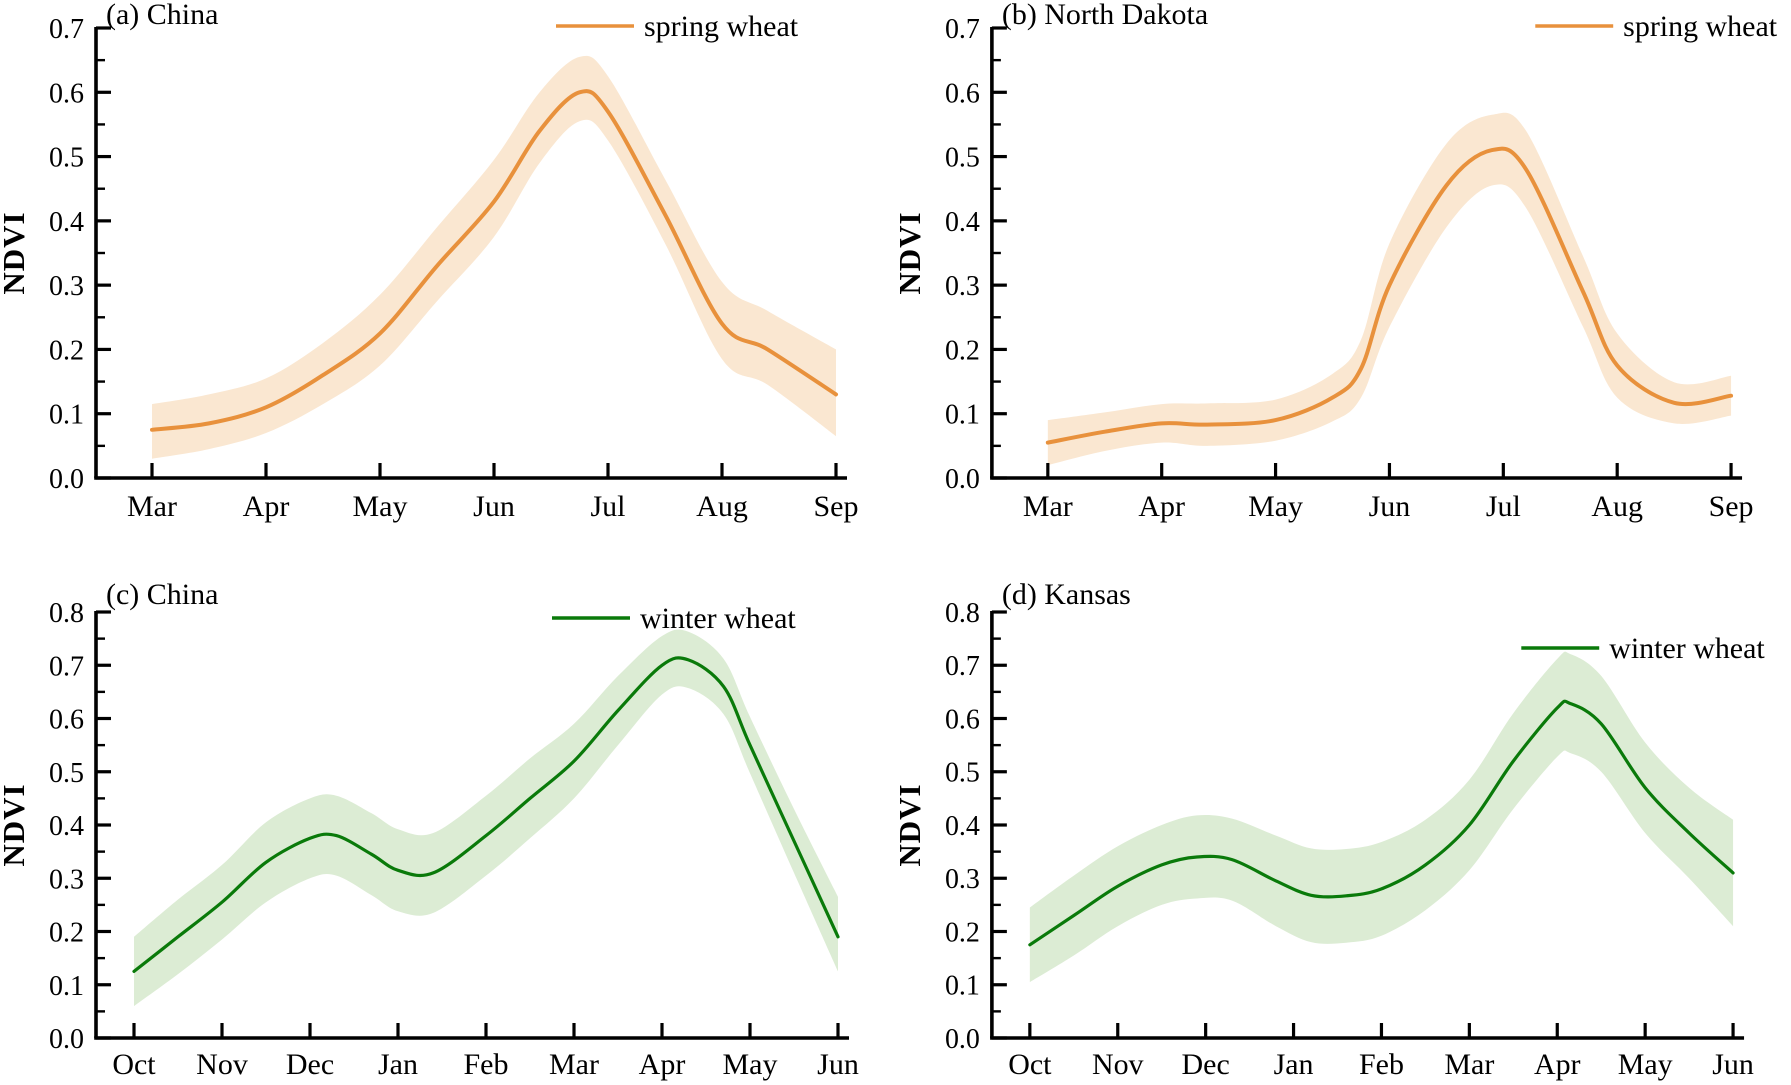 The height and width of the screenshot is (1085, 1791). Describe the element at coordinates (1105, 15) in the screenshot. I see `panel-title: (b) North Dakota` at that location.